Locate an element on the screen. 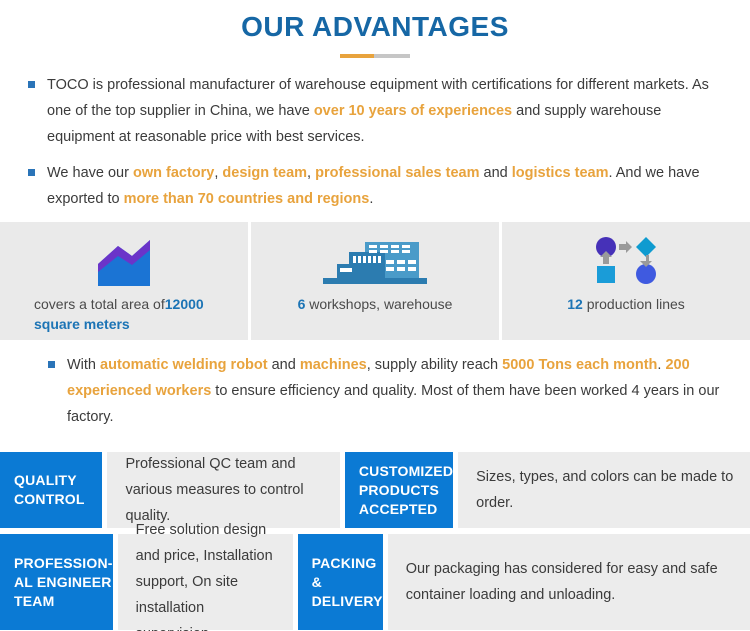 The width and height of the screenshot is (750, 631). stat-workshops-number: 6 is located at coordinates (301, 304).